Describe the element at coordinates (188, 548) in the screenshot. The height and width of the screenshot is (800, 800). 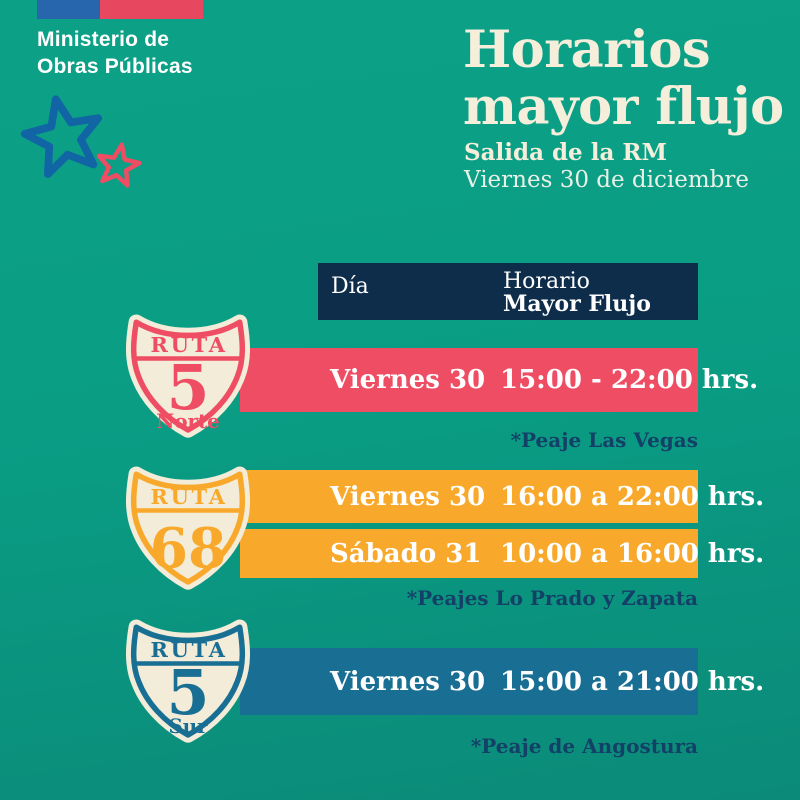
I see `shield-route-number: 68` at that location.